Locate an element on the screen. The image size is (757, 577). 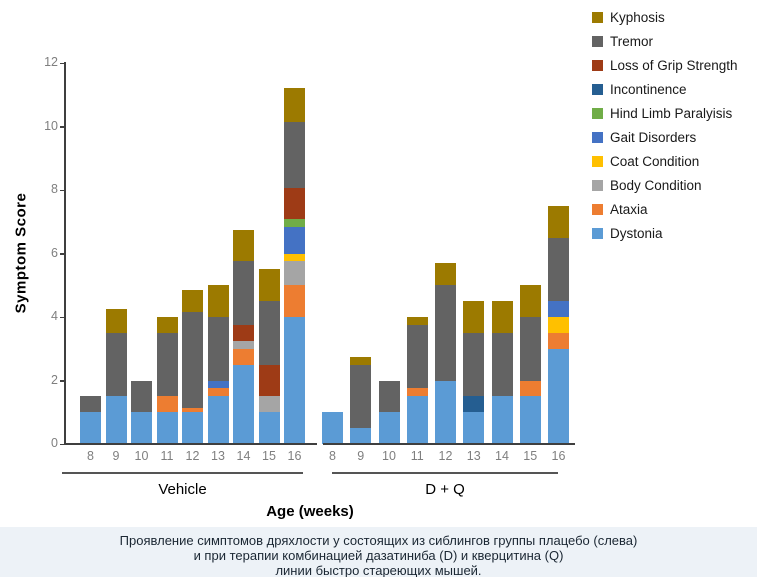
y-tick-label: 4 is located at coordinates (54, 316).